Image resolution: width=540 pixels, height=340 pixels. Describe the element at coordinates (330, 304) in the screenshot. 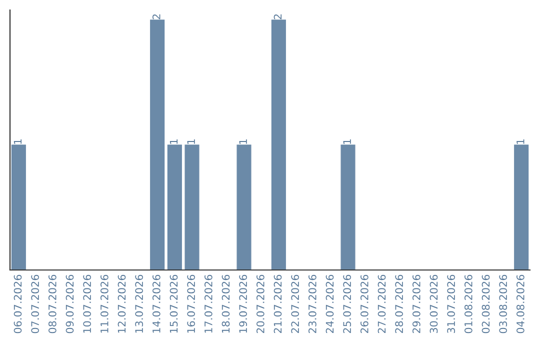

I see `x-tick-label: 24.07.2026` at that location.